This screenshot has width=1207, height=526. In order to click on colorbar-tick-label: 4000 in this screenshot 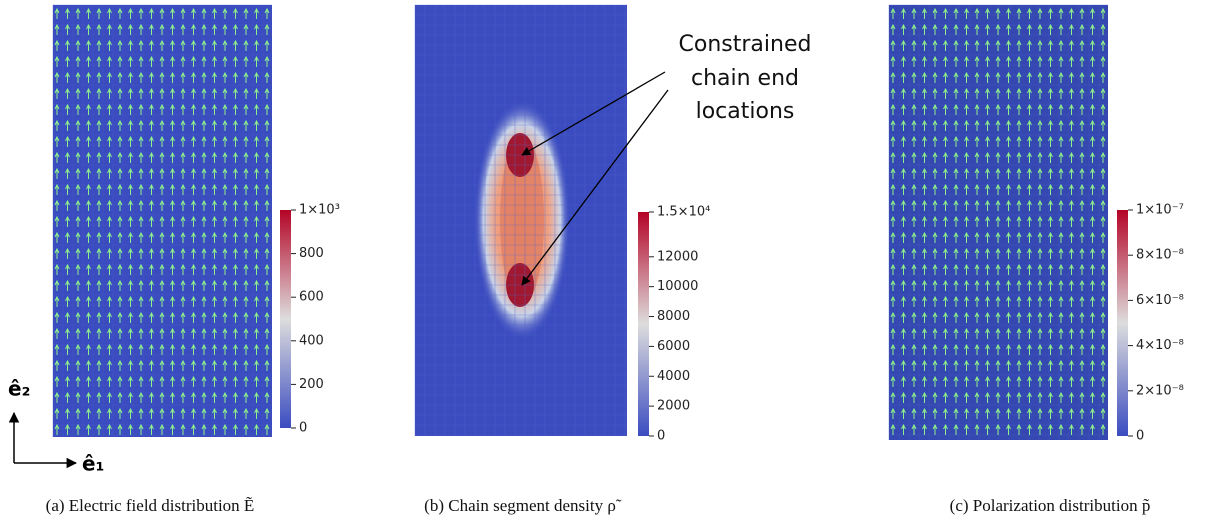, I will do `click(673, 376)`.